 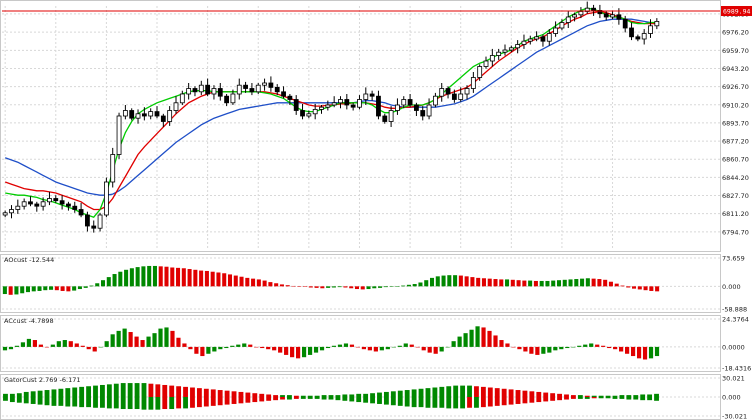 I want to click on ao-axis: 73.659 0.000 -58.888, so click(x=734, y=284).